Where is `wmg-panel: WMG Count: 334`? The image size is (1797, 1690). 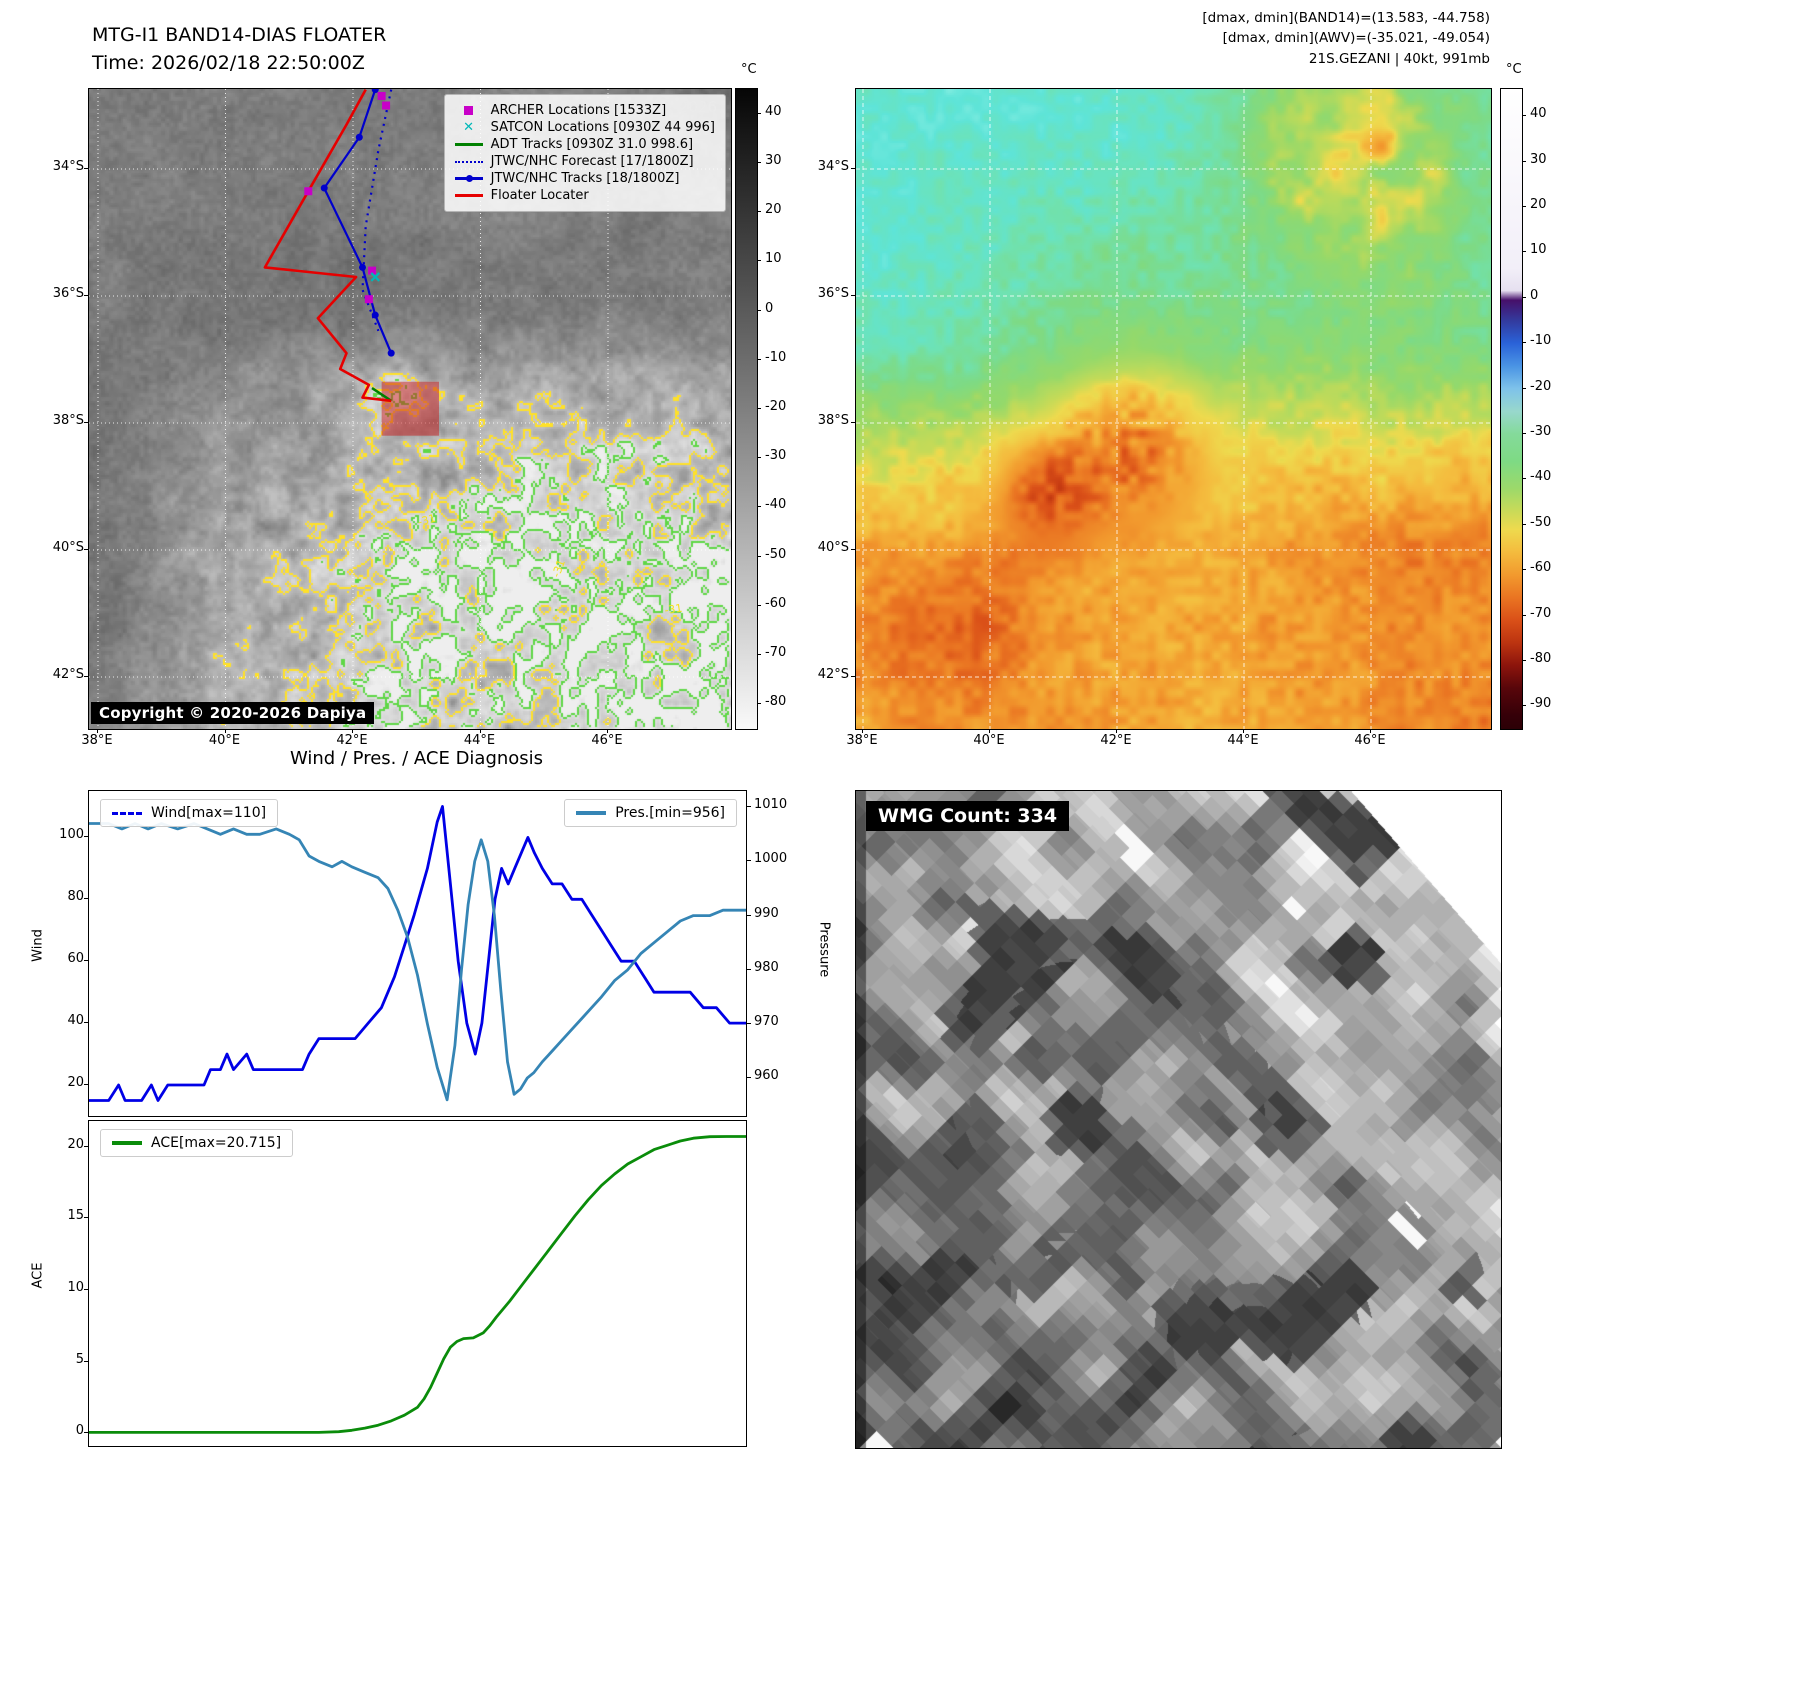 wmg-panel: WMG Count: 334 is located at coordinates (1178, 1119).